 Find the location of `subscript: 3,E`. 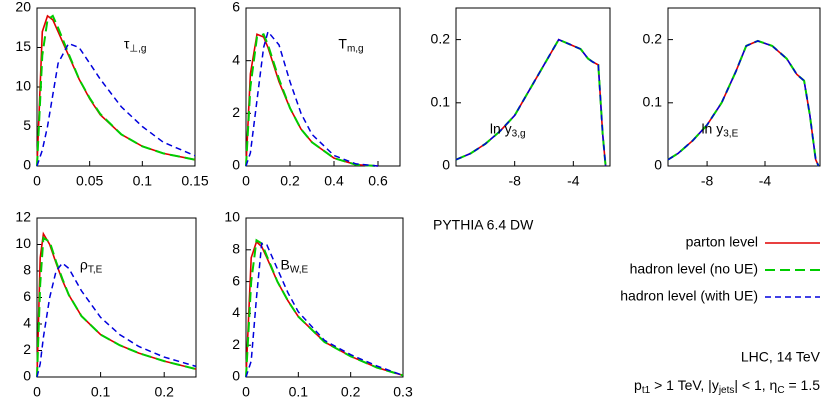

subscript: 3,E is located at coordinates (730, 133).